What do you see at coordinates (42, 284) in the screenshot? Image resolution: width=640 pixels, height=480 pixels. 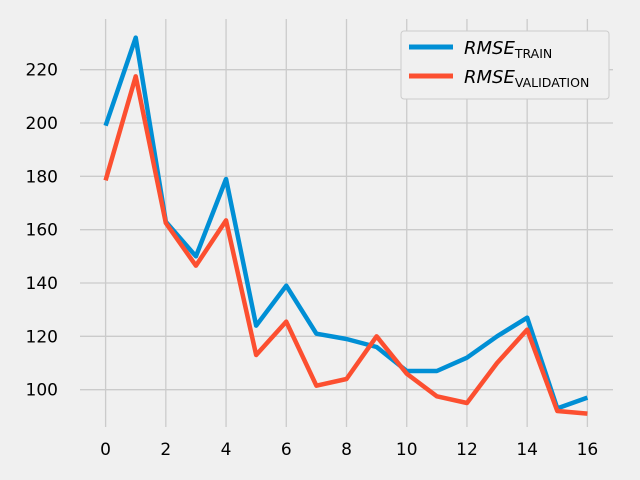 I see `y-tick-label: 140` at bounding box center [42, 284].